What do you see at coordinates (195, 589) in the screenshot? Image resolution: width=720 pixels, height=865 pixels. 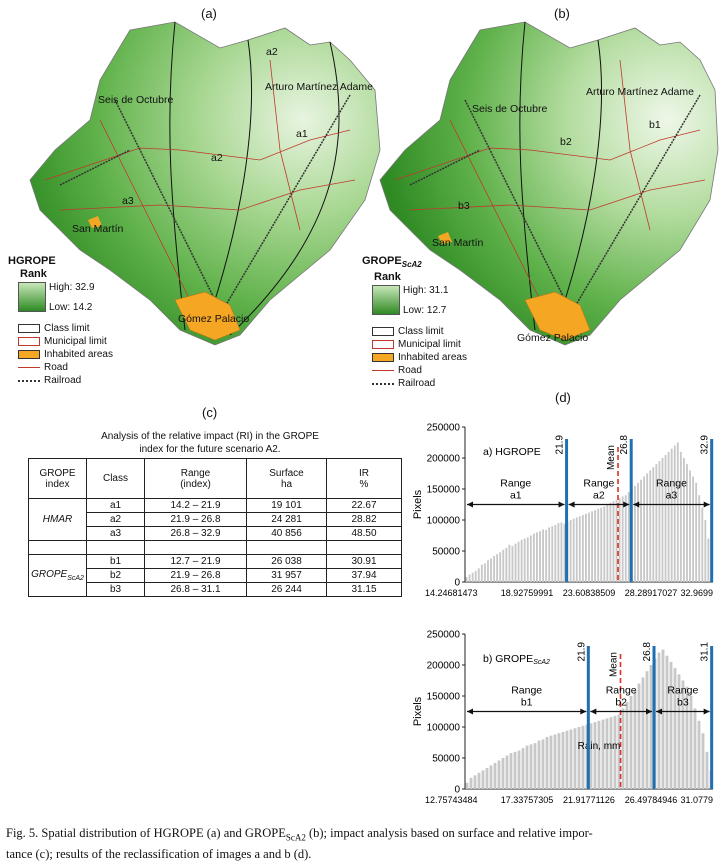 I see `table-cell: 26.8 – 31.1` at bounding box center [195, 589].